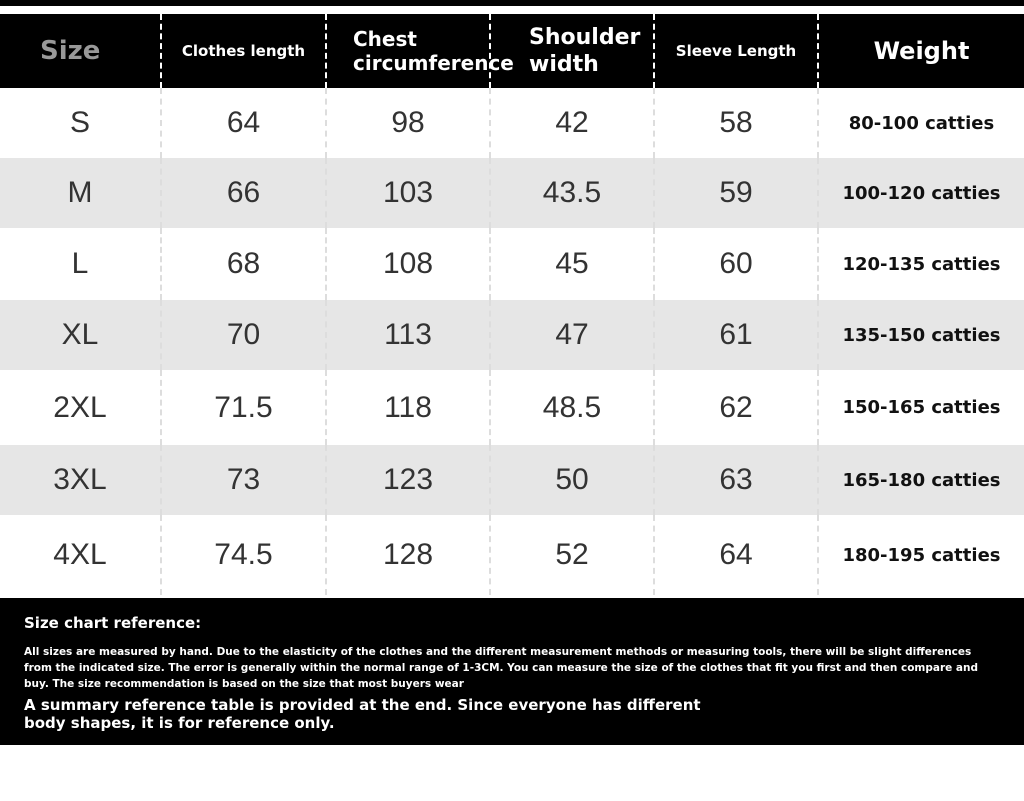  Describe the element at coordinates (573, 555) in the screenshot. I see `table-cell: 52` at that location.